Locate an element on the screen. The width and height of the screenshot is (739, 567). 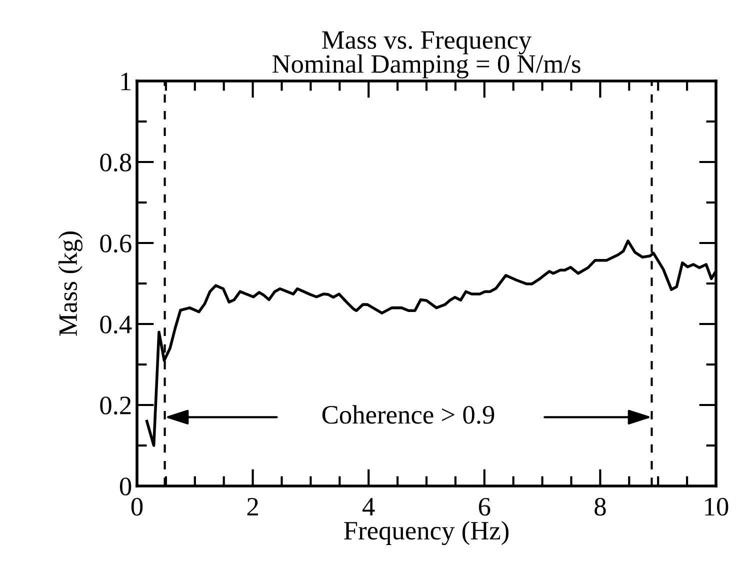
x-tick-label: 2 is located at coordinates (252, 507).